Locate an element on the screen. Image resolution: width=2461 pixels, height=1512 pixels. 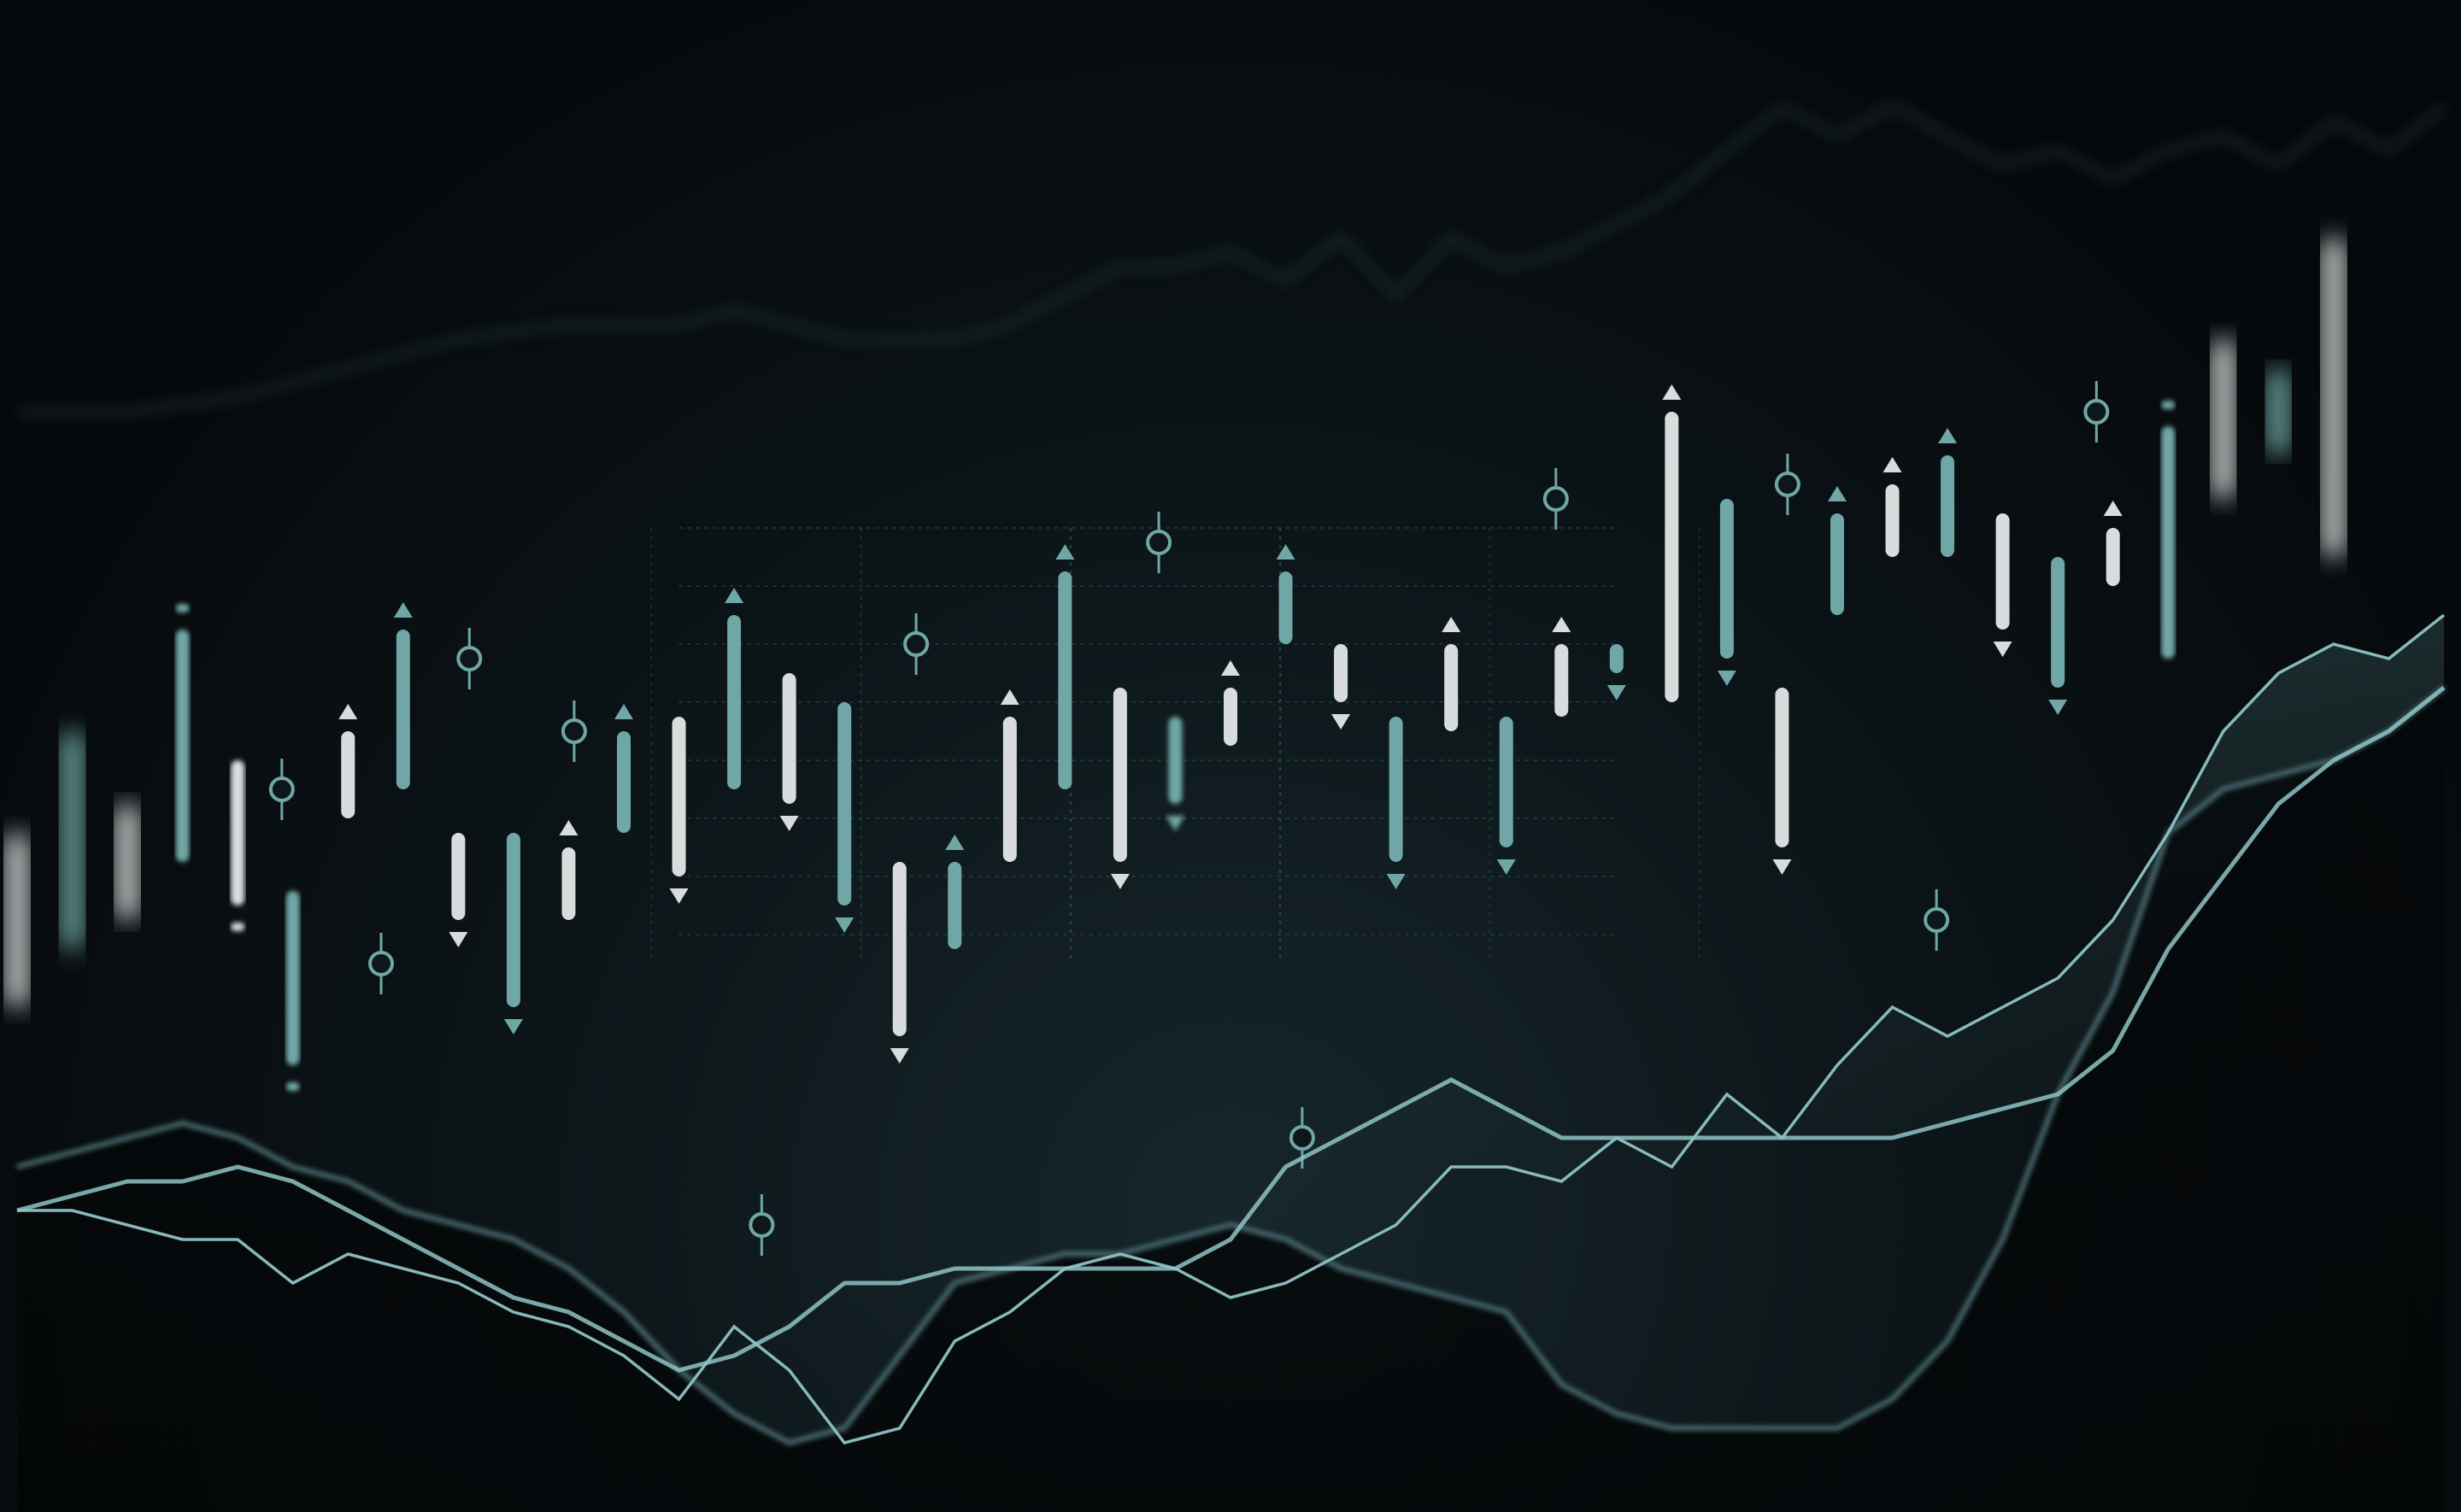
grid is located at coordinates (1175, 745).